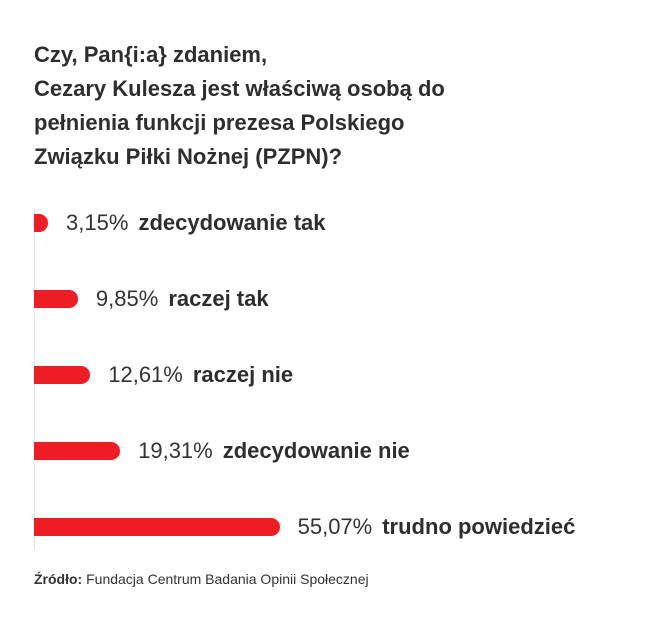  I want to click on source-label: Źródło:, so click(58, 579).